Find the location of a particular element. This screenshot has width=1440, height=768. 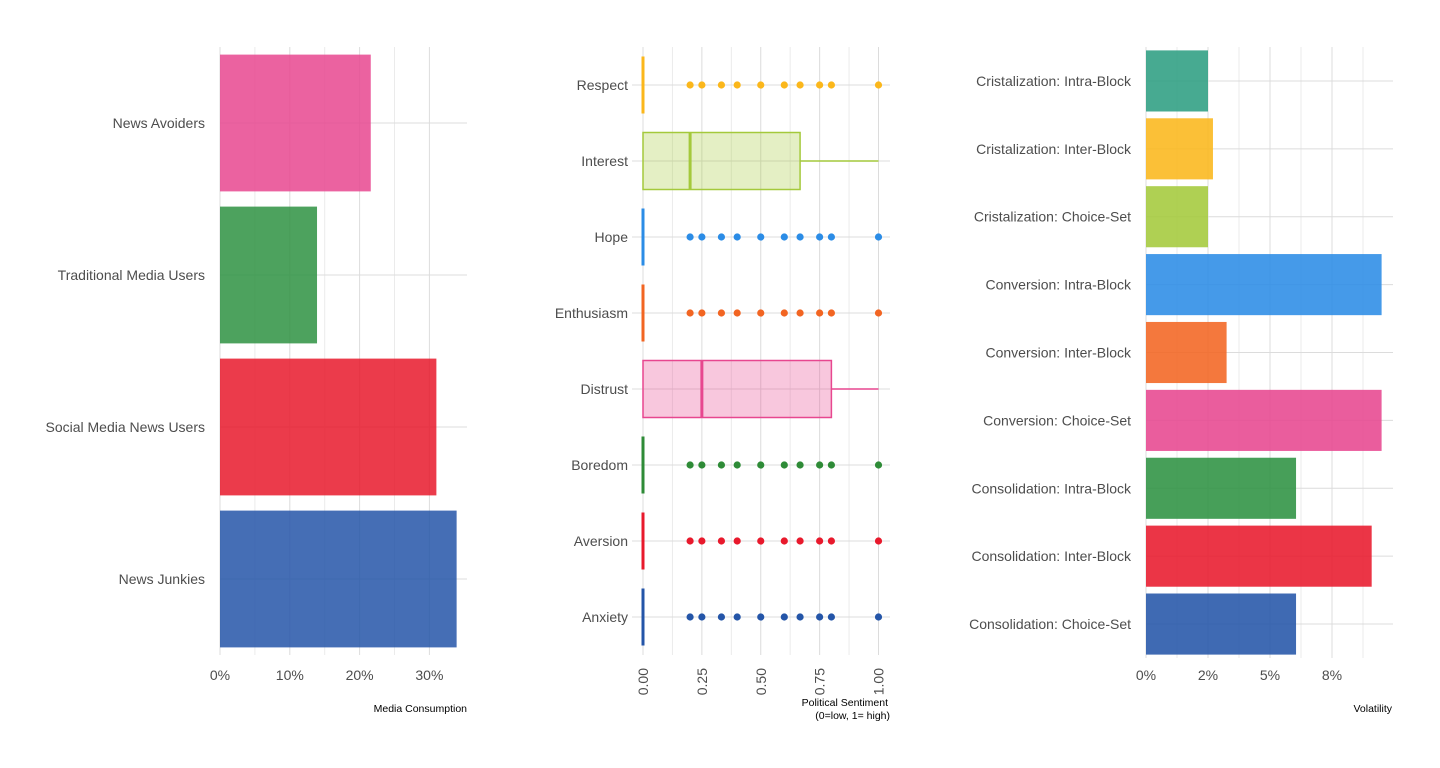

category-label: Consolidation: Intra-Block is located at coordinates (1051, 488).